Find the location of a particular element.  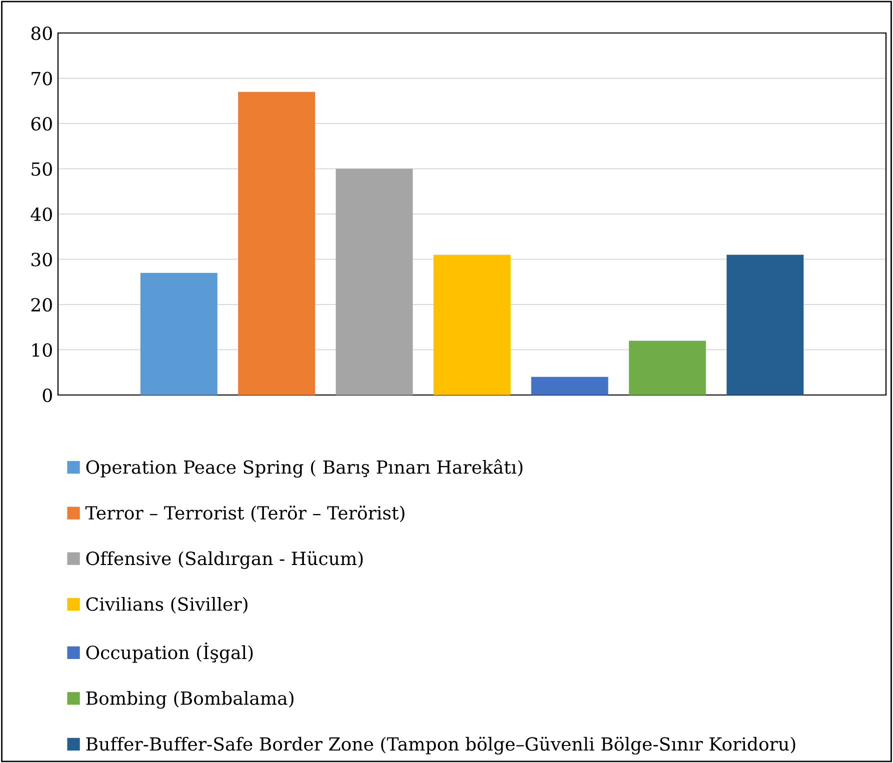

y-tick-label: 20 is located at coordinates (41, 305).